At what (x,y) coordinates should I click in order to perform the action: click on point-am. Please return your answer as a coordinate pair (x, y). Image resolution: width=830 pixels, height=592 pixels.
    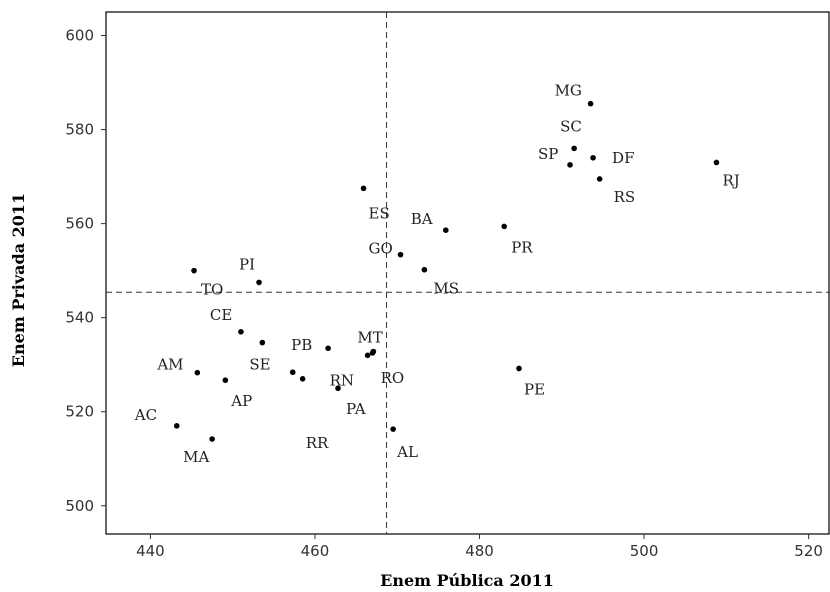
    Looking at the image, I should click on (198, 373).